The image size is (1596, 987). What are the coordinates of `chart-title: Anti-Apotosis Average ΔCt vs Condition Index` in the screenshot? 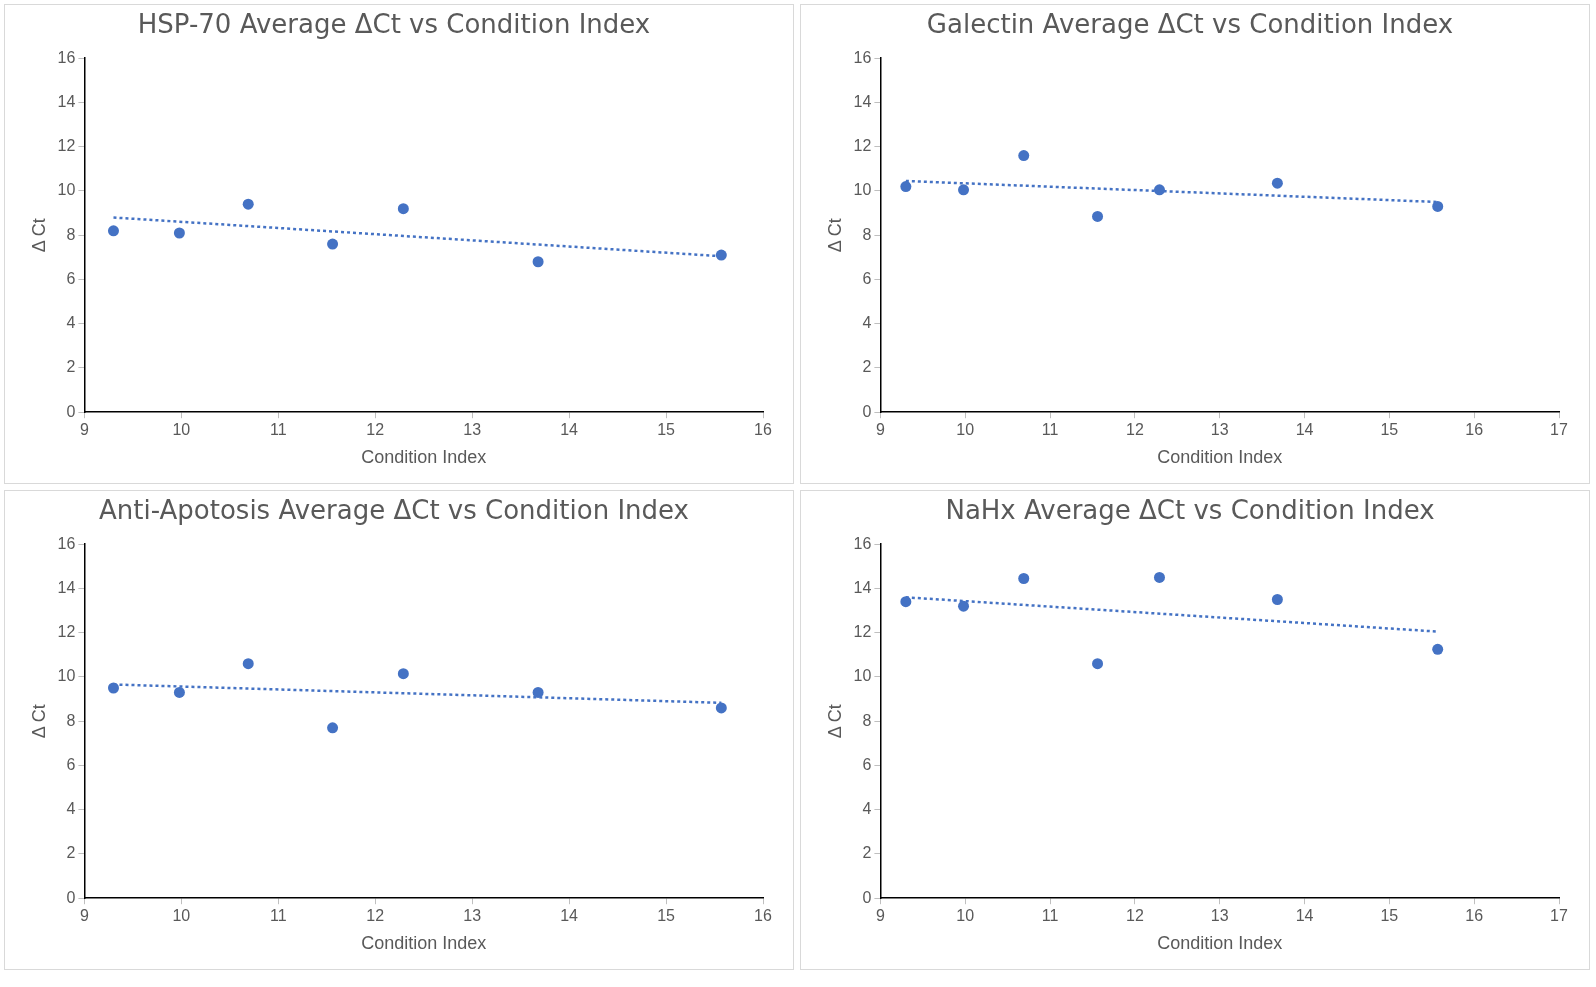 It's located at (394, 510).